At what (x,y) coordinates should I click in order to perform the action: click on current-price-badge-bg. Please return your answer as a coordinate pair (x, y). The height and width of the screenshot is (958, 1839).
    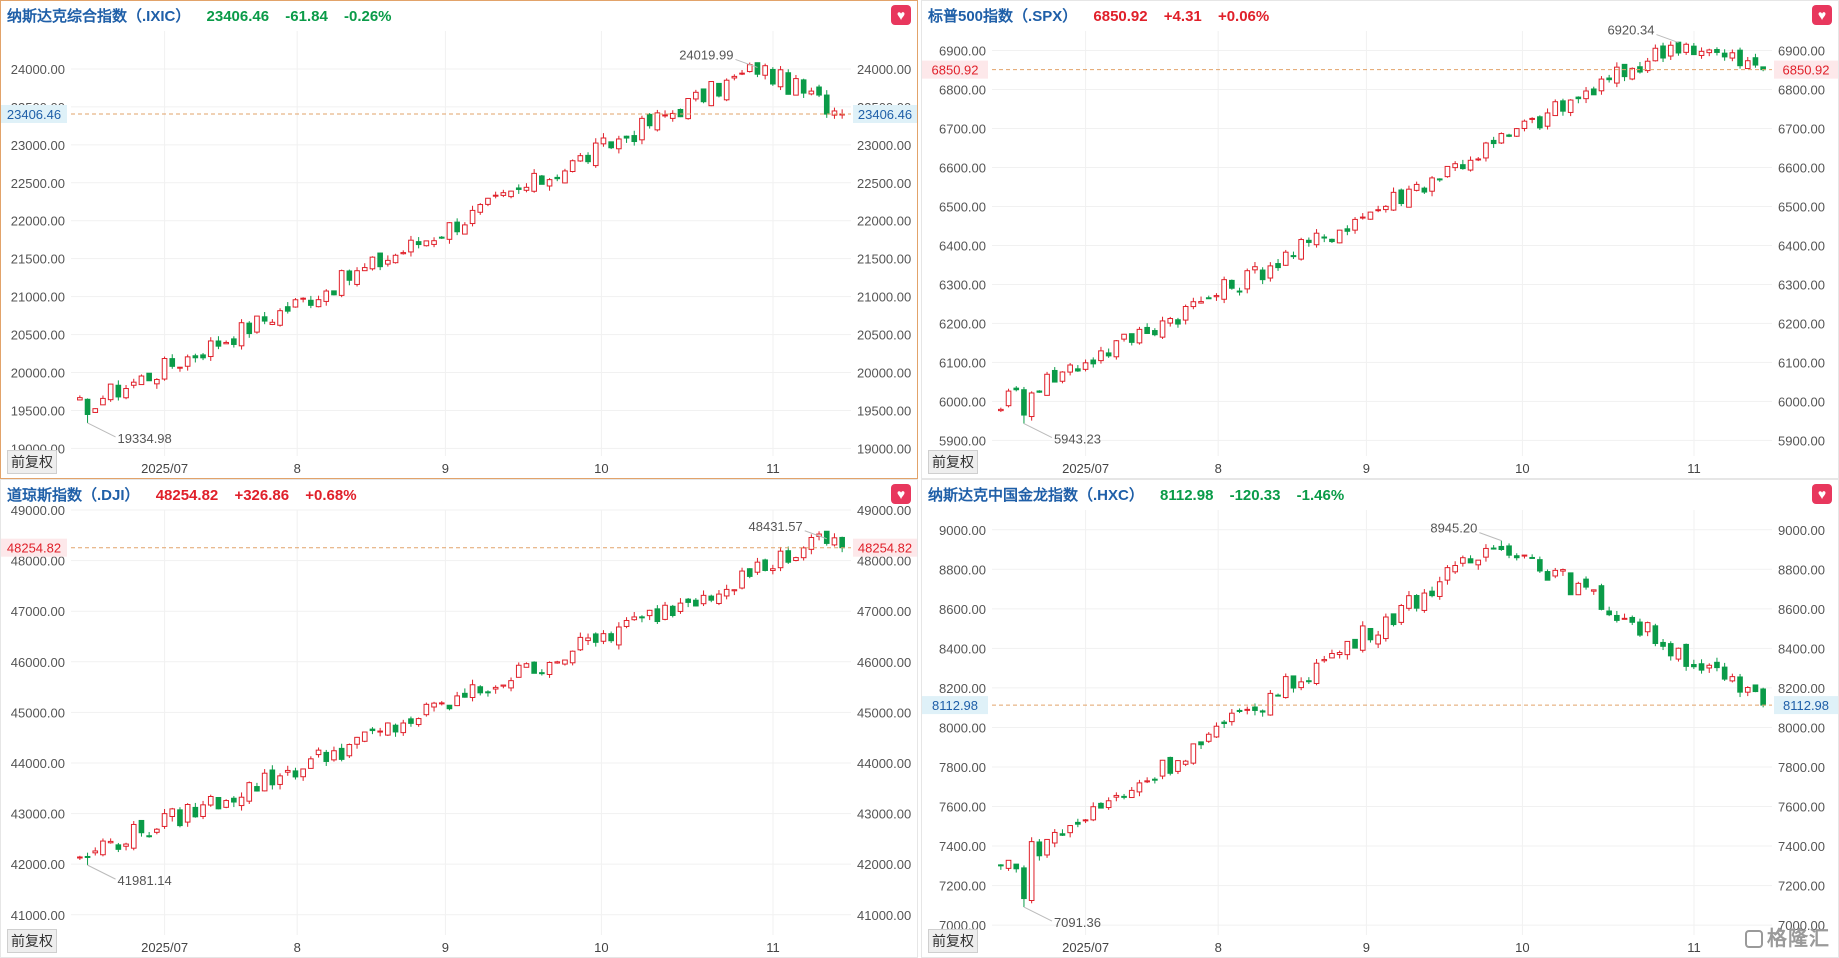
    Looking at the image, I should click on (34, 113).